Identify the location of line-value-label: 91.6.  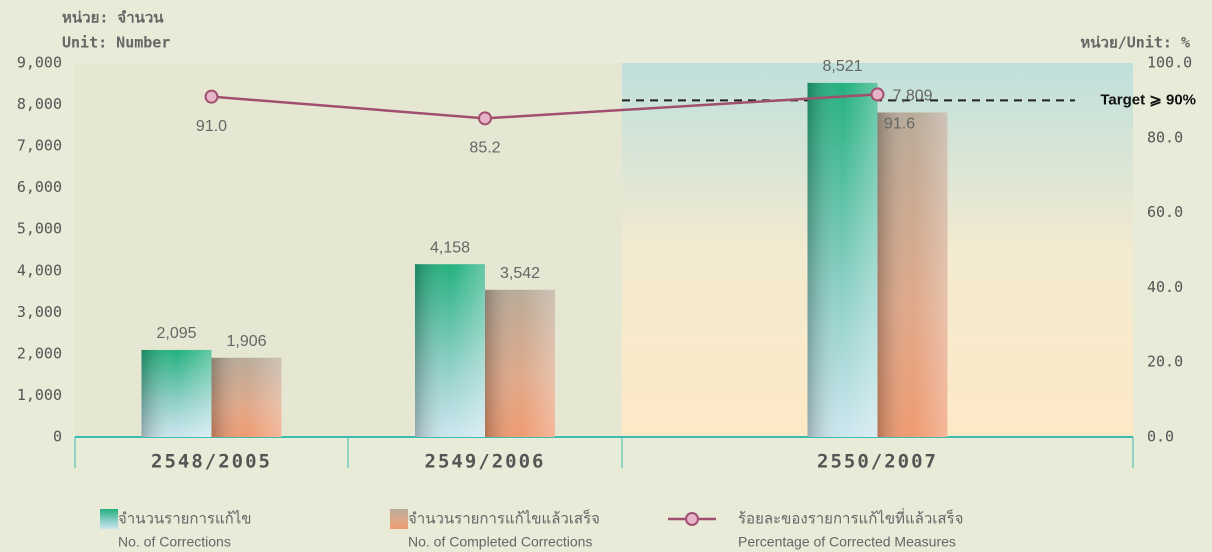
(899, 124).